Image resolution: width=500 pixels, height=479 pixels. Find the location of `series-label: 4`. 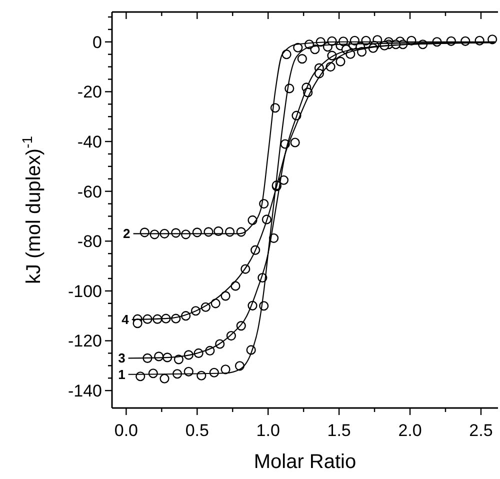

series-label: 4 is located at coordinates (126, 320).